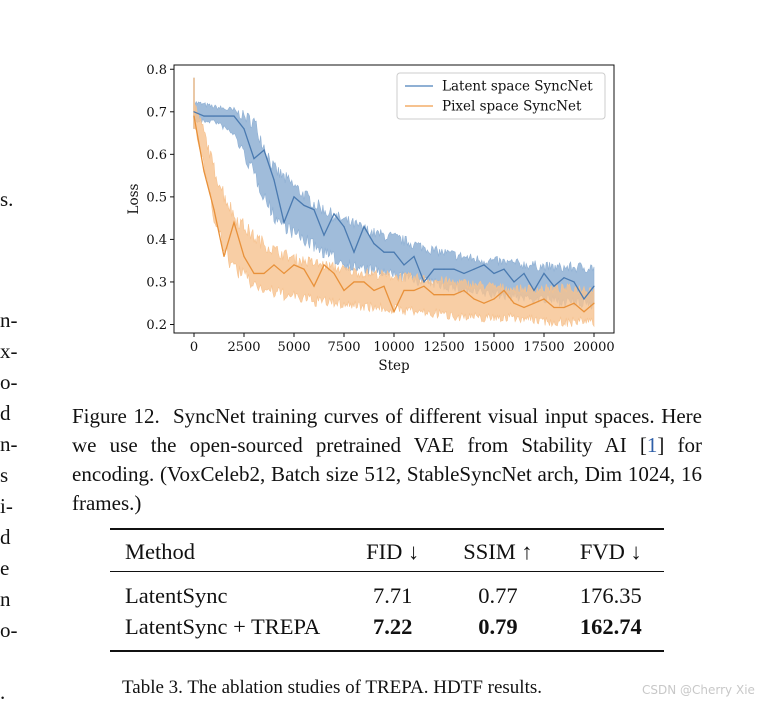  Describe the element at coordinates (243, 347) in the screenshot. I see `x-tick-label: 2500` at that location.